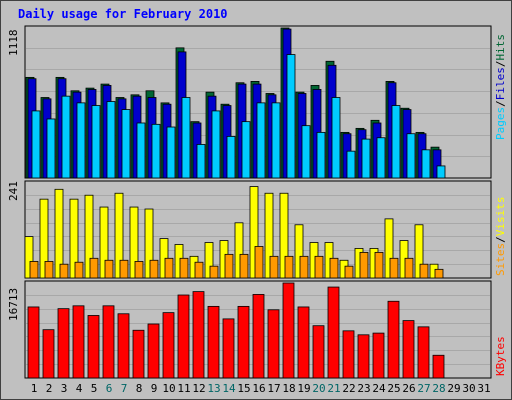 This screenshot has height=400, width=512. Describe the element at coordinates (64, 388) in the screenshot. I see `x-tick-label: 3` at that location.